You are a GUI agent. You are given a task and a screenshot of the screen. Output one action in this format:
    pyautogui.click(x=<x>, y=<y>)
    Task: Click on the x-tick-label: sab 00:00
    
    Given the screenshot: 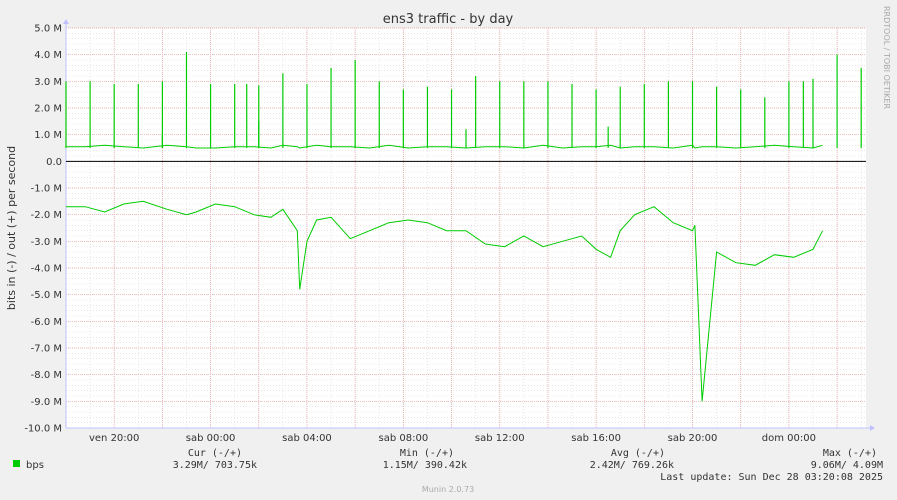 What is the action you would take?
    pyautogui.click(x=211, y=438)
    